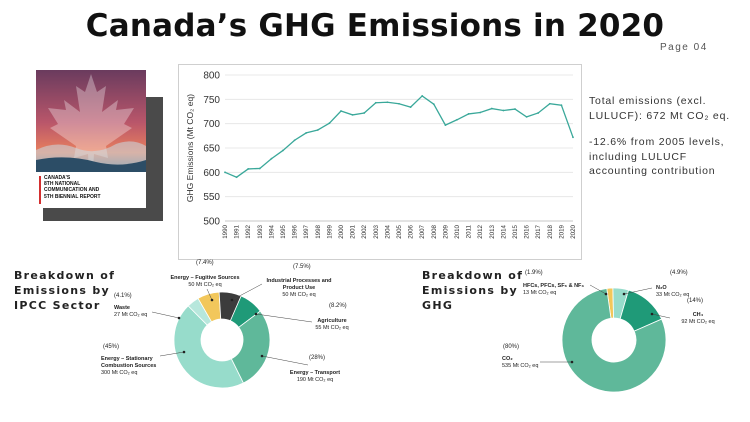  What do you see at coordinates (652, 314) in the screenshot?
I see `pie2-ch4-dot` at bounding box center [652, 314].